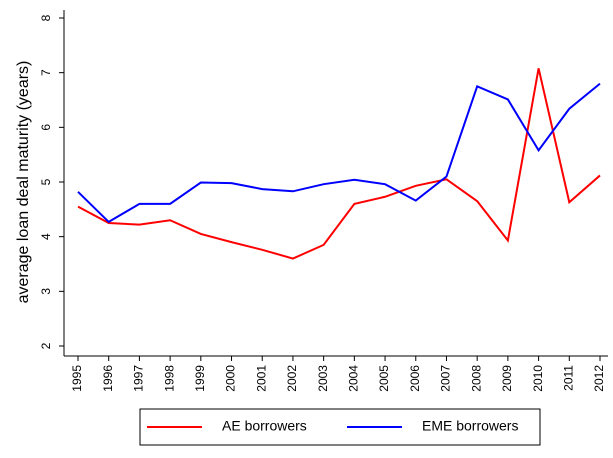 This screenshot has height=458, width=613. I want to click on x-tick-label: 1997, so click(139, 378).